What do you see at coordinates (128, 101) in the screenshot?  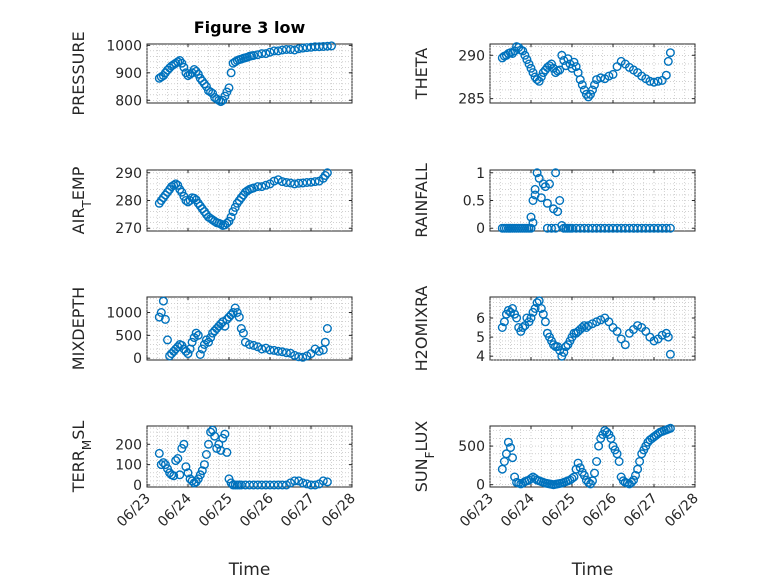 I see `y-tick-label: 800` at bounding box center [128, 101].